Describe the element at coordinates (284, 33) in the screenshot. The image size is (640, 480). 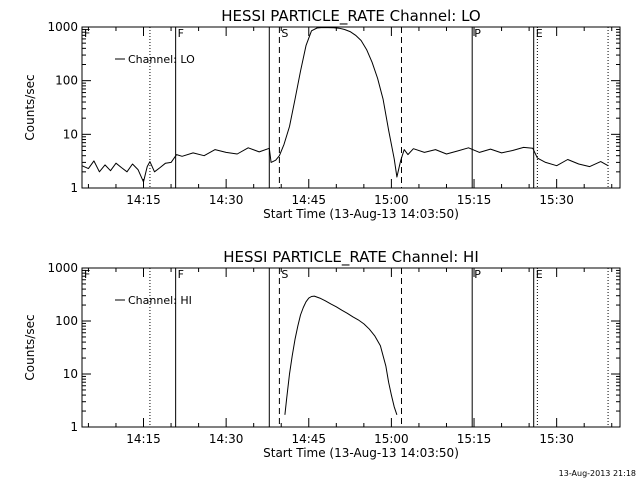
I see `lo-marker-label: S` at that location.